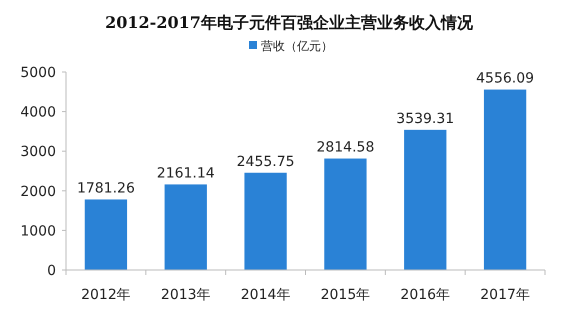 This screenshot has height=328, width=578. What do you see at coordinates (265, 295) in the screenshot?
I see `x-tick-label: 2014年` at bounding box center [265, 295].